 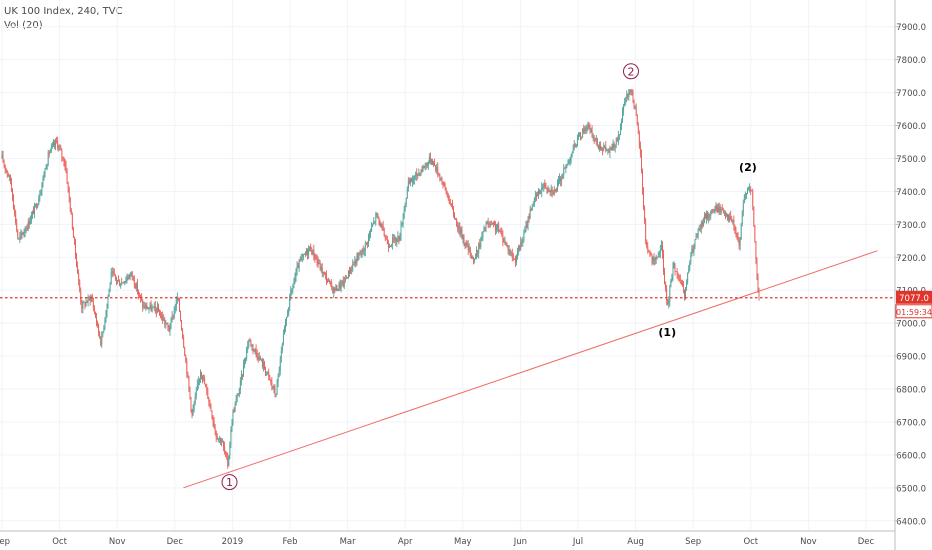 What do you see at coordinates (405, 542) in the screenshot?
I see `x-tick-label: Apr` at bounding box center [405, 542].